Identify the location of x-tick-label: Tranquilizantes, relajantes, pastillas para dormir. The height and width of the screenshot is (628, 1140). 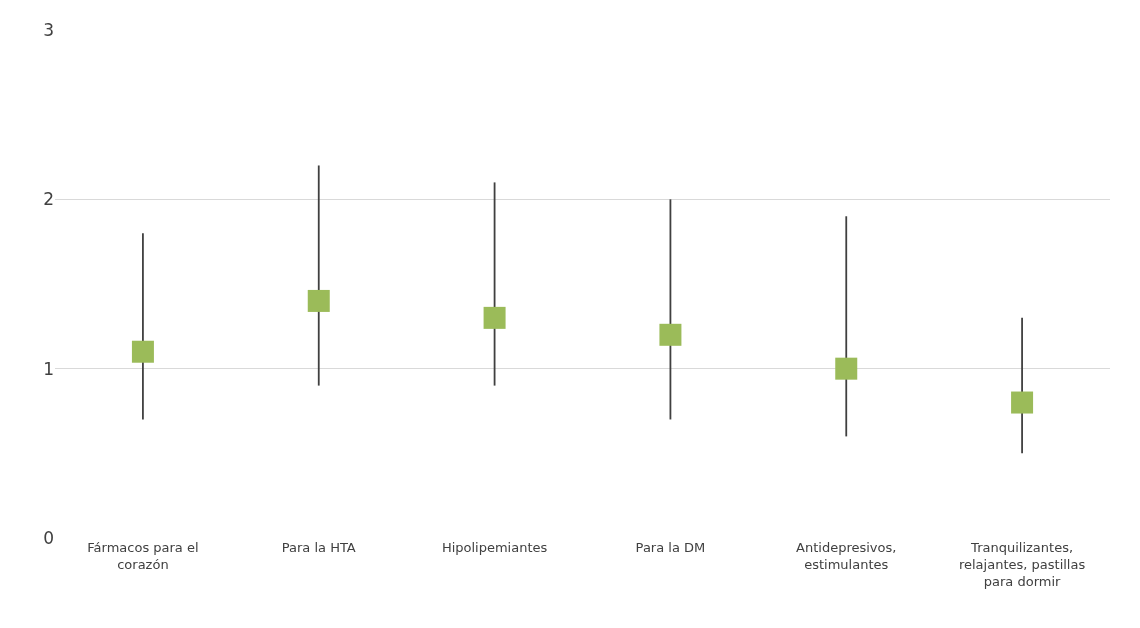
(1022, 564).